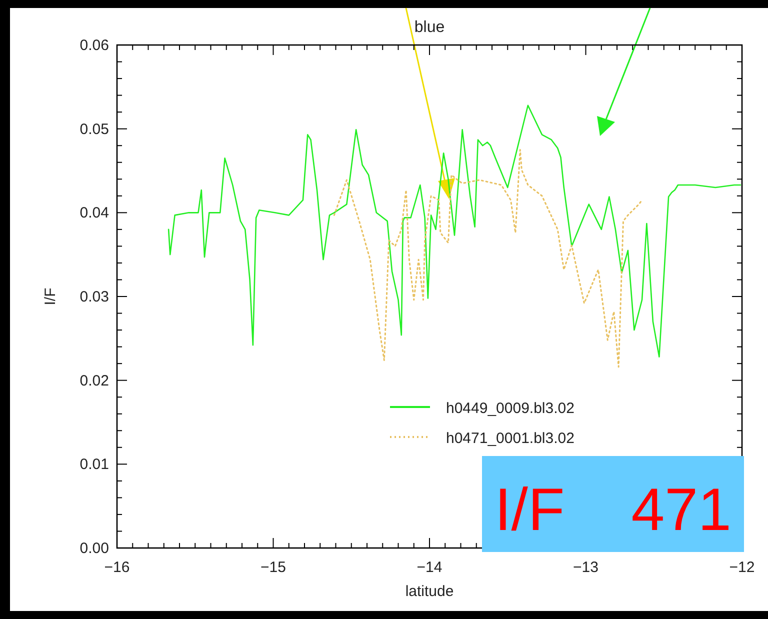  I want to click on y-tick-label: 0.00, so click(94, 548).